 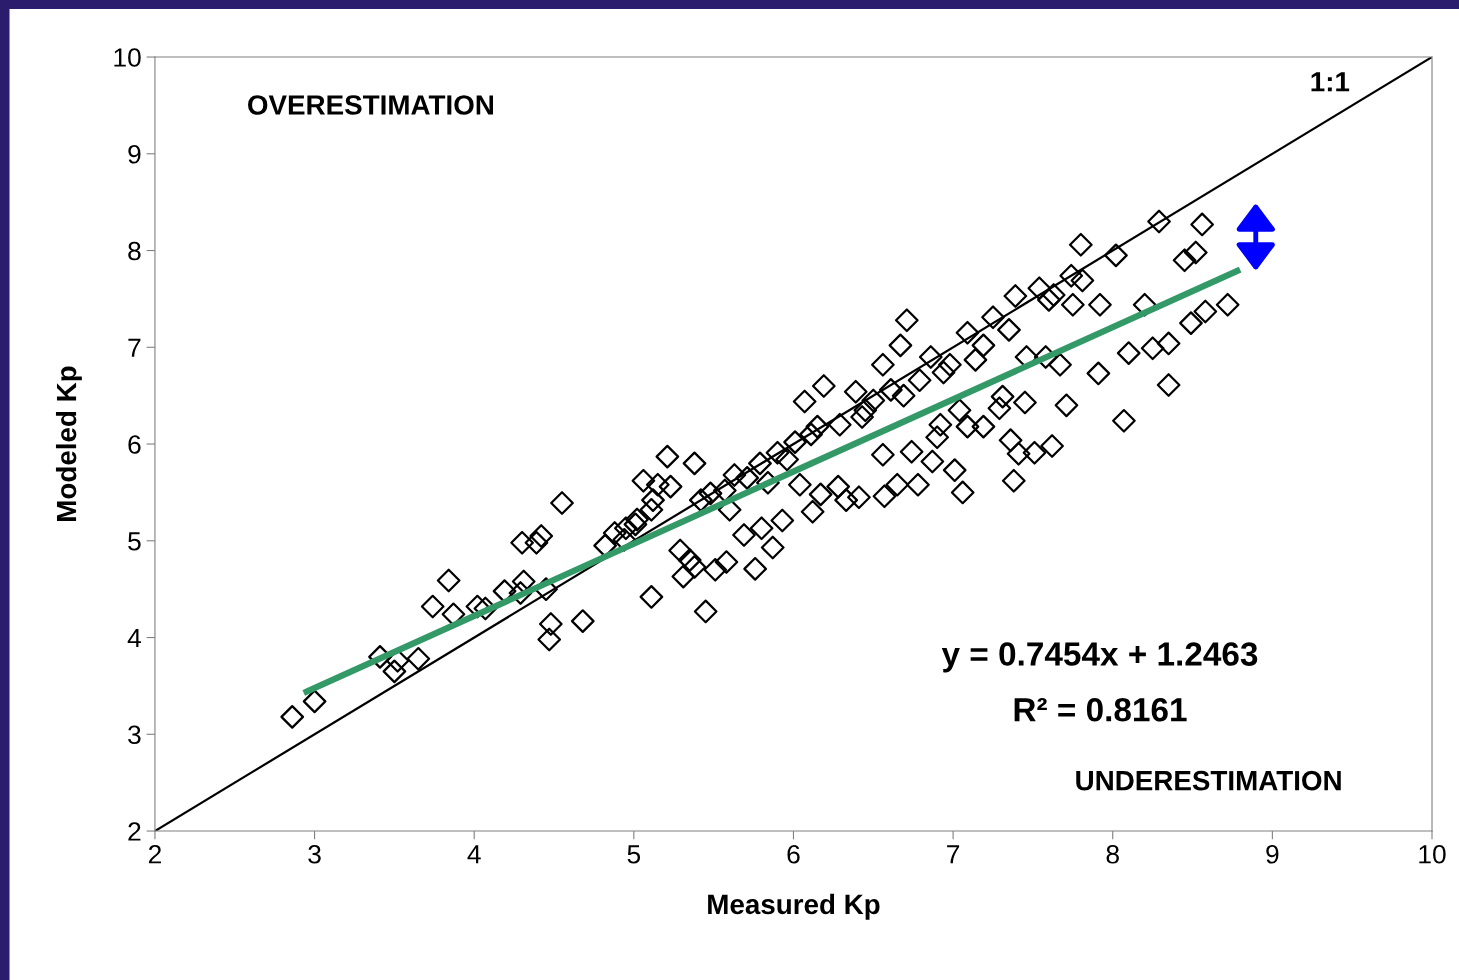 I want to click on annotation: OVERESTIMATION, so click(x=370, y=105).